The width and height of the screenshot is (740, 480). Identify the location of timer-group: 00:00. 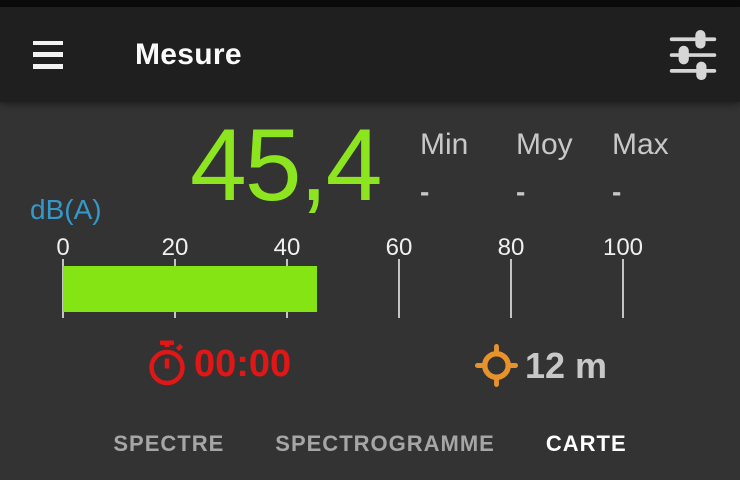
(219, 364).